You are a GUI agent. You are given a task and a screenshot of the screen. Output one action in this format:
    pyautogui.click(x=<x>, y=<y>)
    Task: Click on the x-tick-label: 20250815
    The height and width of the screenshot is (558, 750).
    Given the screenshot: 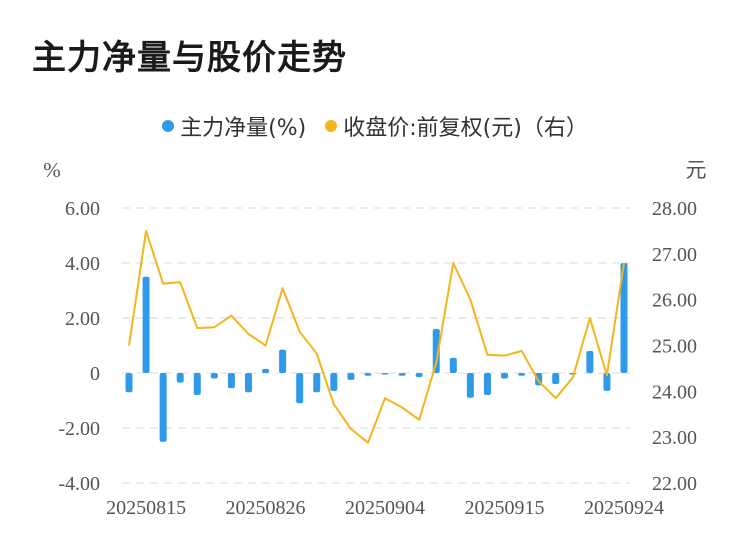 What is the action you would take?
    pyautogui.click(x=146, y=508)
    